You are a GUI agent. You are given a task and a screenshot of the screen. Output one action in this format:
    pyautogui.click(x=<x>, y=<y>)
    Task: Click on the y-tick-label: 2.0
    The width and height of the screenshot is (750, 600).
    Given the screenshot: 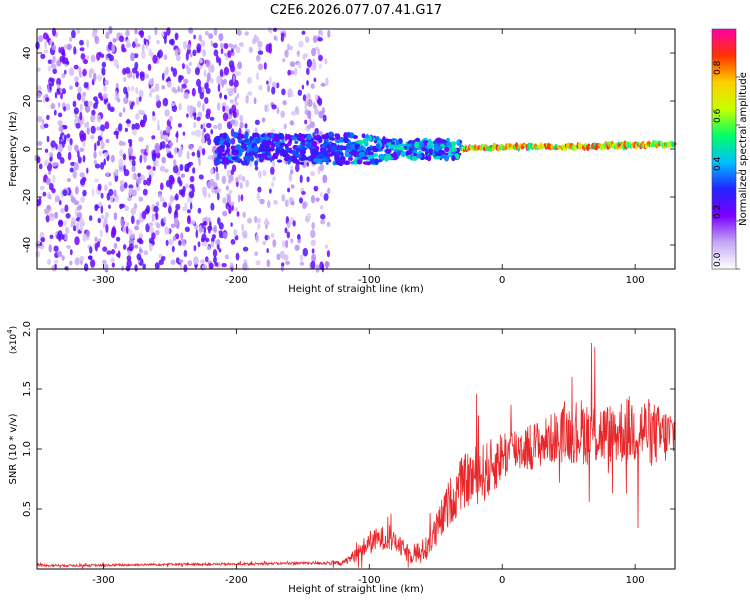 What is the action you would take?
    pyautogui.click(x=27, y=329)
    